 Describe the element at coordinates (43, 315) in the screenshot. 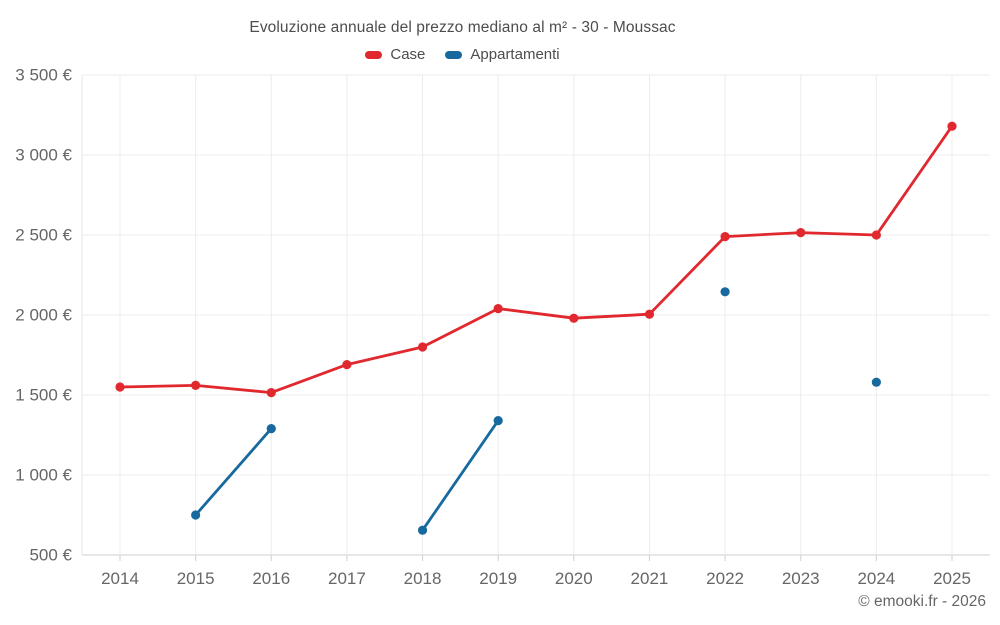

I see `y-tick-label: 2 000 €` at that location.